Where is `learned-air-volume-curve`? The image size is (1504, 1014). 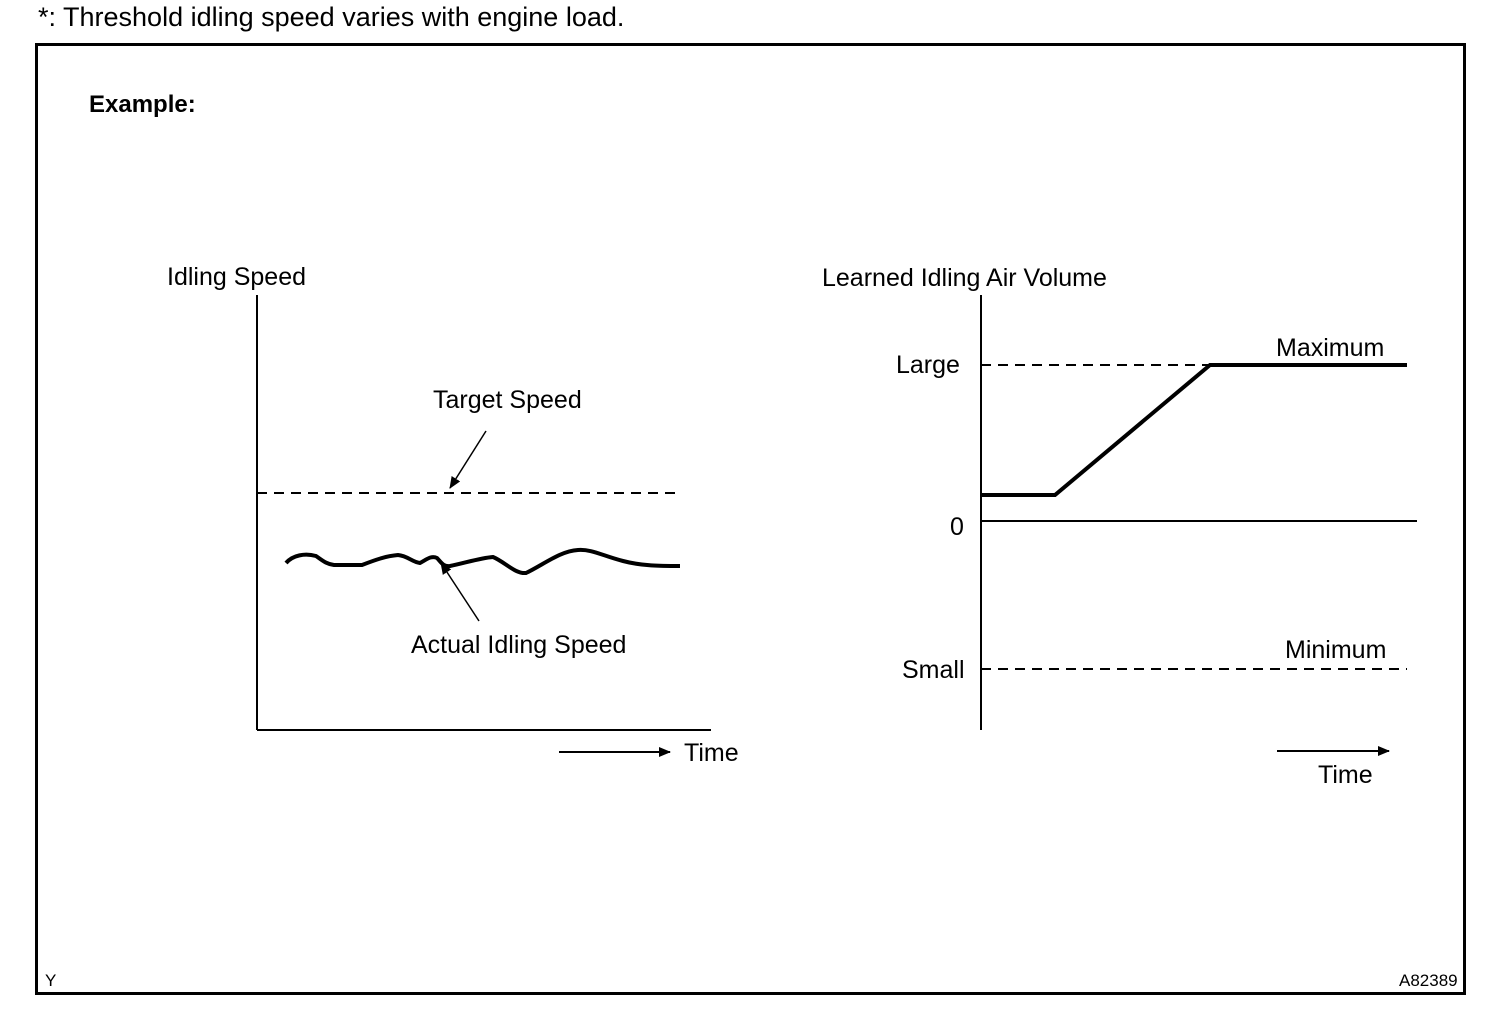 learned-air-volume-curve is located at coordinates (1194, 430).